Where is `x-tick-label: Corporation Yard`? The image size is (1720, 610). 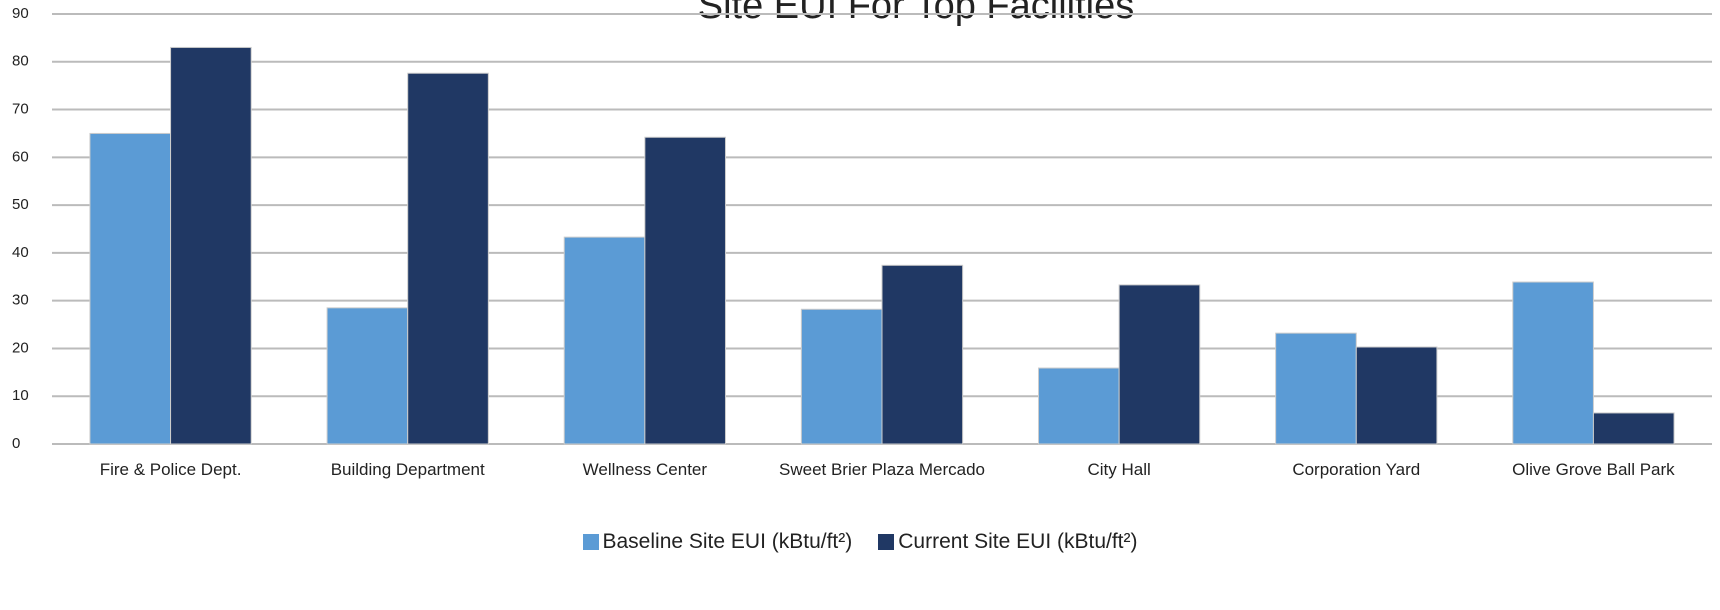
x-tick-label: Corporation Yard is located at coordinates (1356, 469).